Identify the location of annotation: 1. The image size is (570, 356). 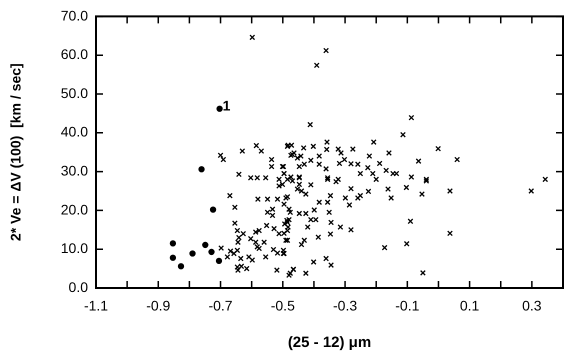
(226, 106).